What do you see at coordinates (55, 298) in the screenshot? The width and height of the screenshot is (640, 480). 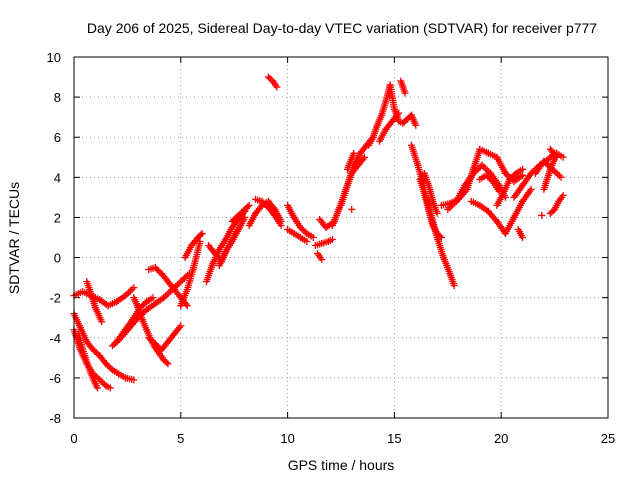 I see `y-tick-label: -2` at bounding box center [55, 298].